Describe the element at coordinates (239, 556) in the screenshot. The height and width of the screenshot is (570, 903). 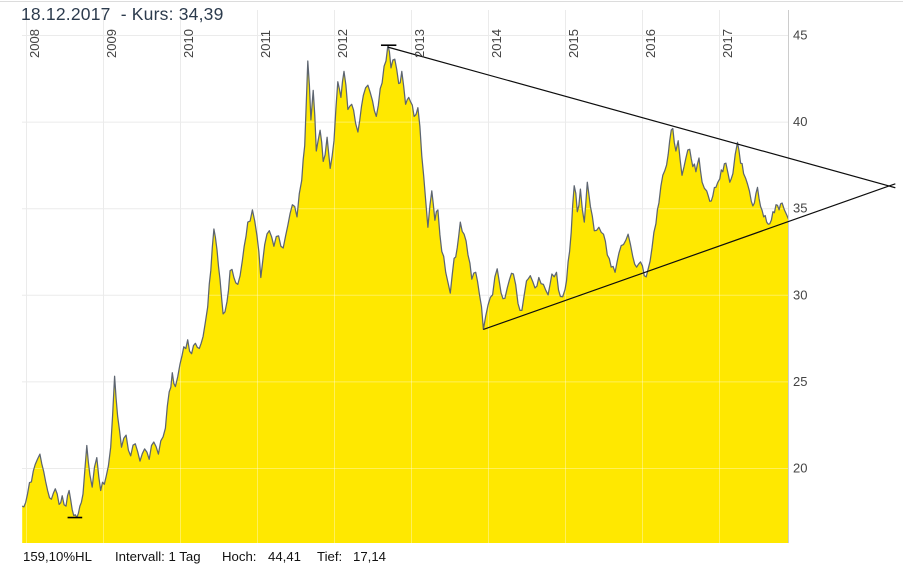
I see `high-label: Hoch:` at that location.